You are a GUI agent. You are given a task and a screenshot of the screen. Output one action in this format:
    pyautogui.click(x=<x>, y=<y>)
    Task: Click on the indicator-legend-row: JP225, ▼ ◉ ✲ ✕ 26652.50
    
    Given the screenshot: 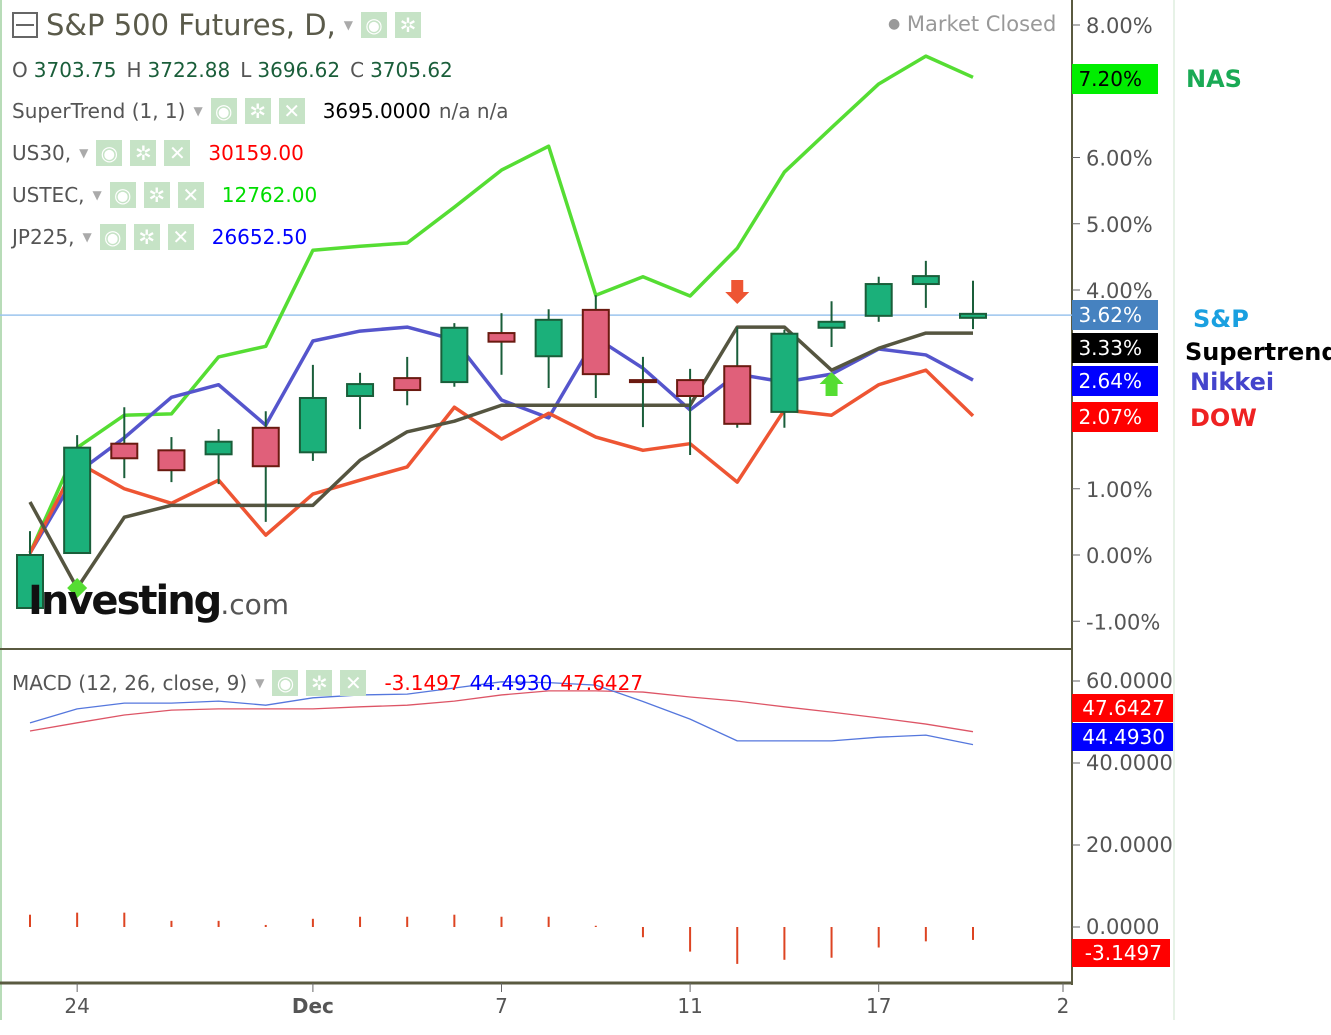 What is the action you would take?
    pyautogui.click(x=159, y=237)
    